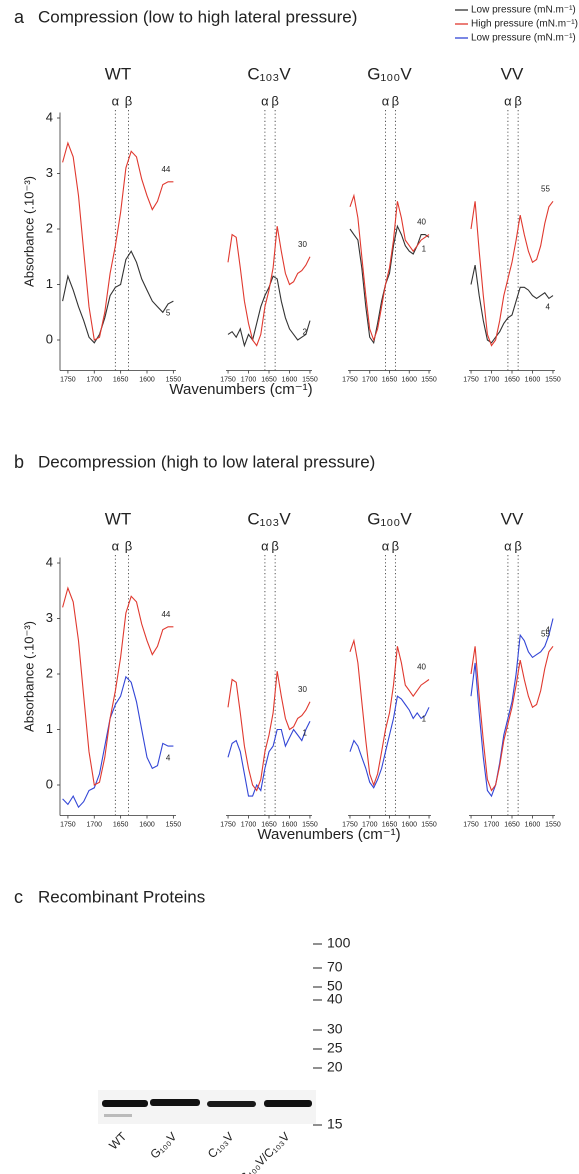 The image size is (579, 1174). Describe the element at coordinates (264, 1151) in the screenshot. I see `lane-label: G₁₀₀V/C₁₀₃V` at that location.